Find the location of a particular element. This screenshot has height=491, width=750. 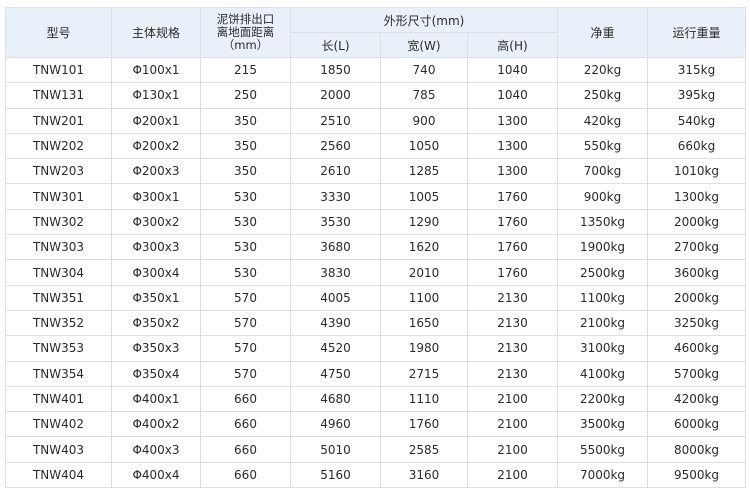

header-spec: 主体规格 is located at coordinates (156, 32).